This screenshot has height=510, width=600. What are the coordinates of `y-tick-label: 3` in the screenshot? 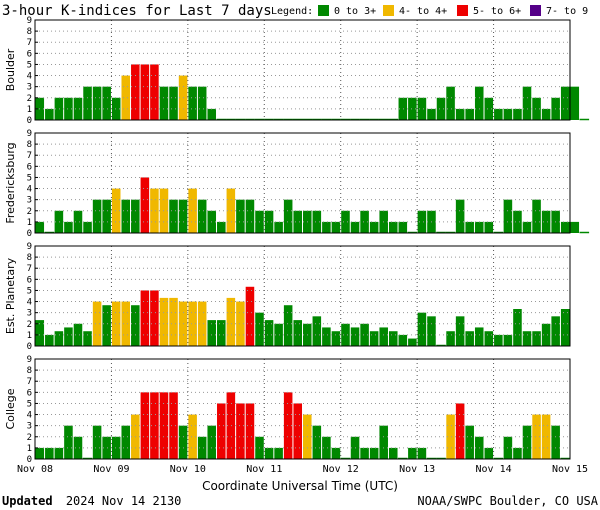 It's located at (29, 88).